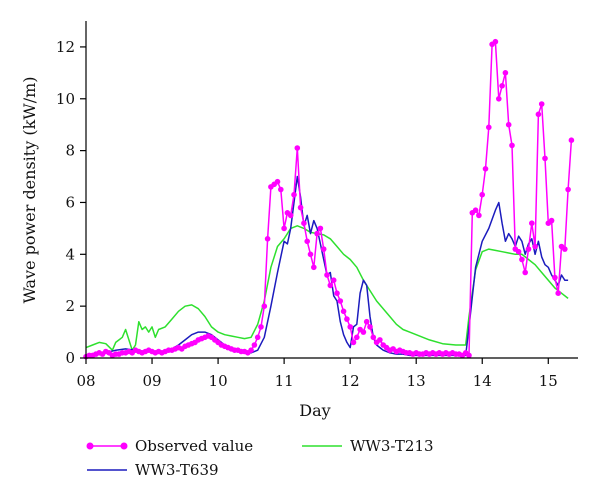 The width and height of the screenshot is (600, 501). Describe the element at coordinates (70, 358) in the screenshot. I see `y-tick-label: 0` at that location.